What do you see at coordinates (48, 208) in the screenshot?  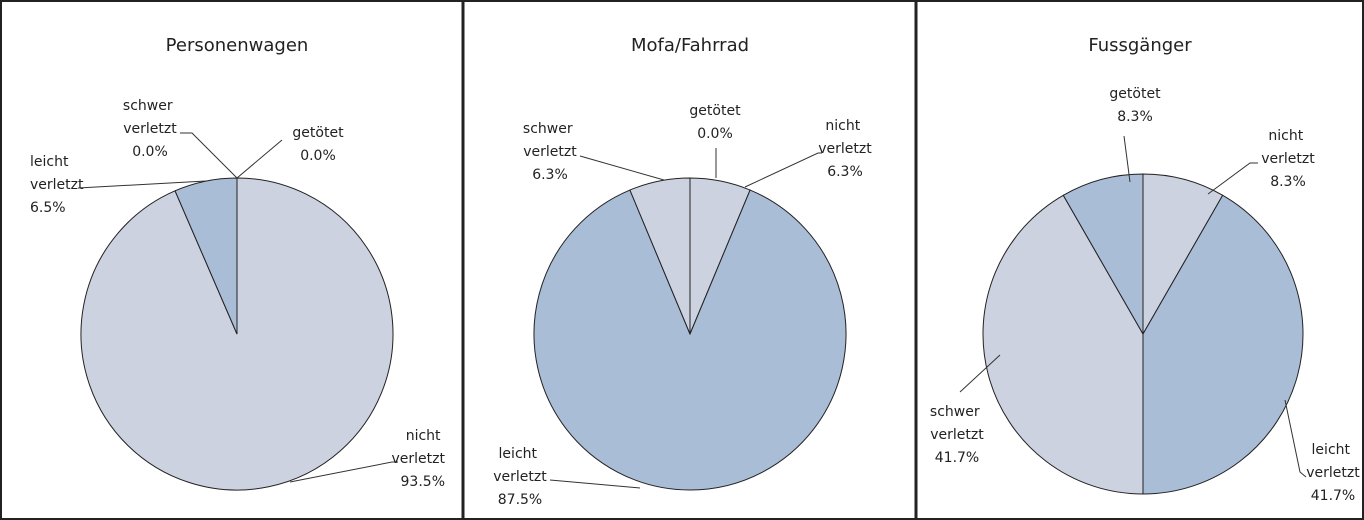 I see `value-label: 6.5%` at bounding box center [48, 208].